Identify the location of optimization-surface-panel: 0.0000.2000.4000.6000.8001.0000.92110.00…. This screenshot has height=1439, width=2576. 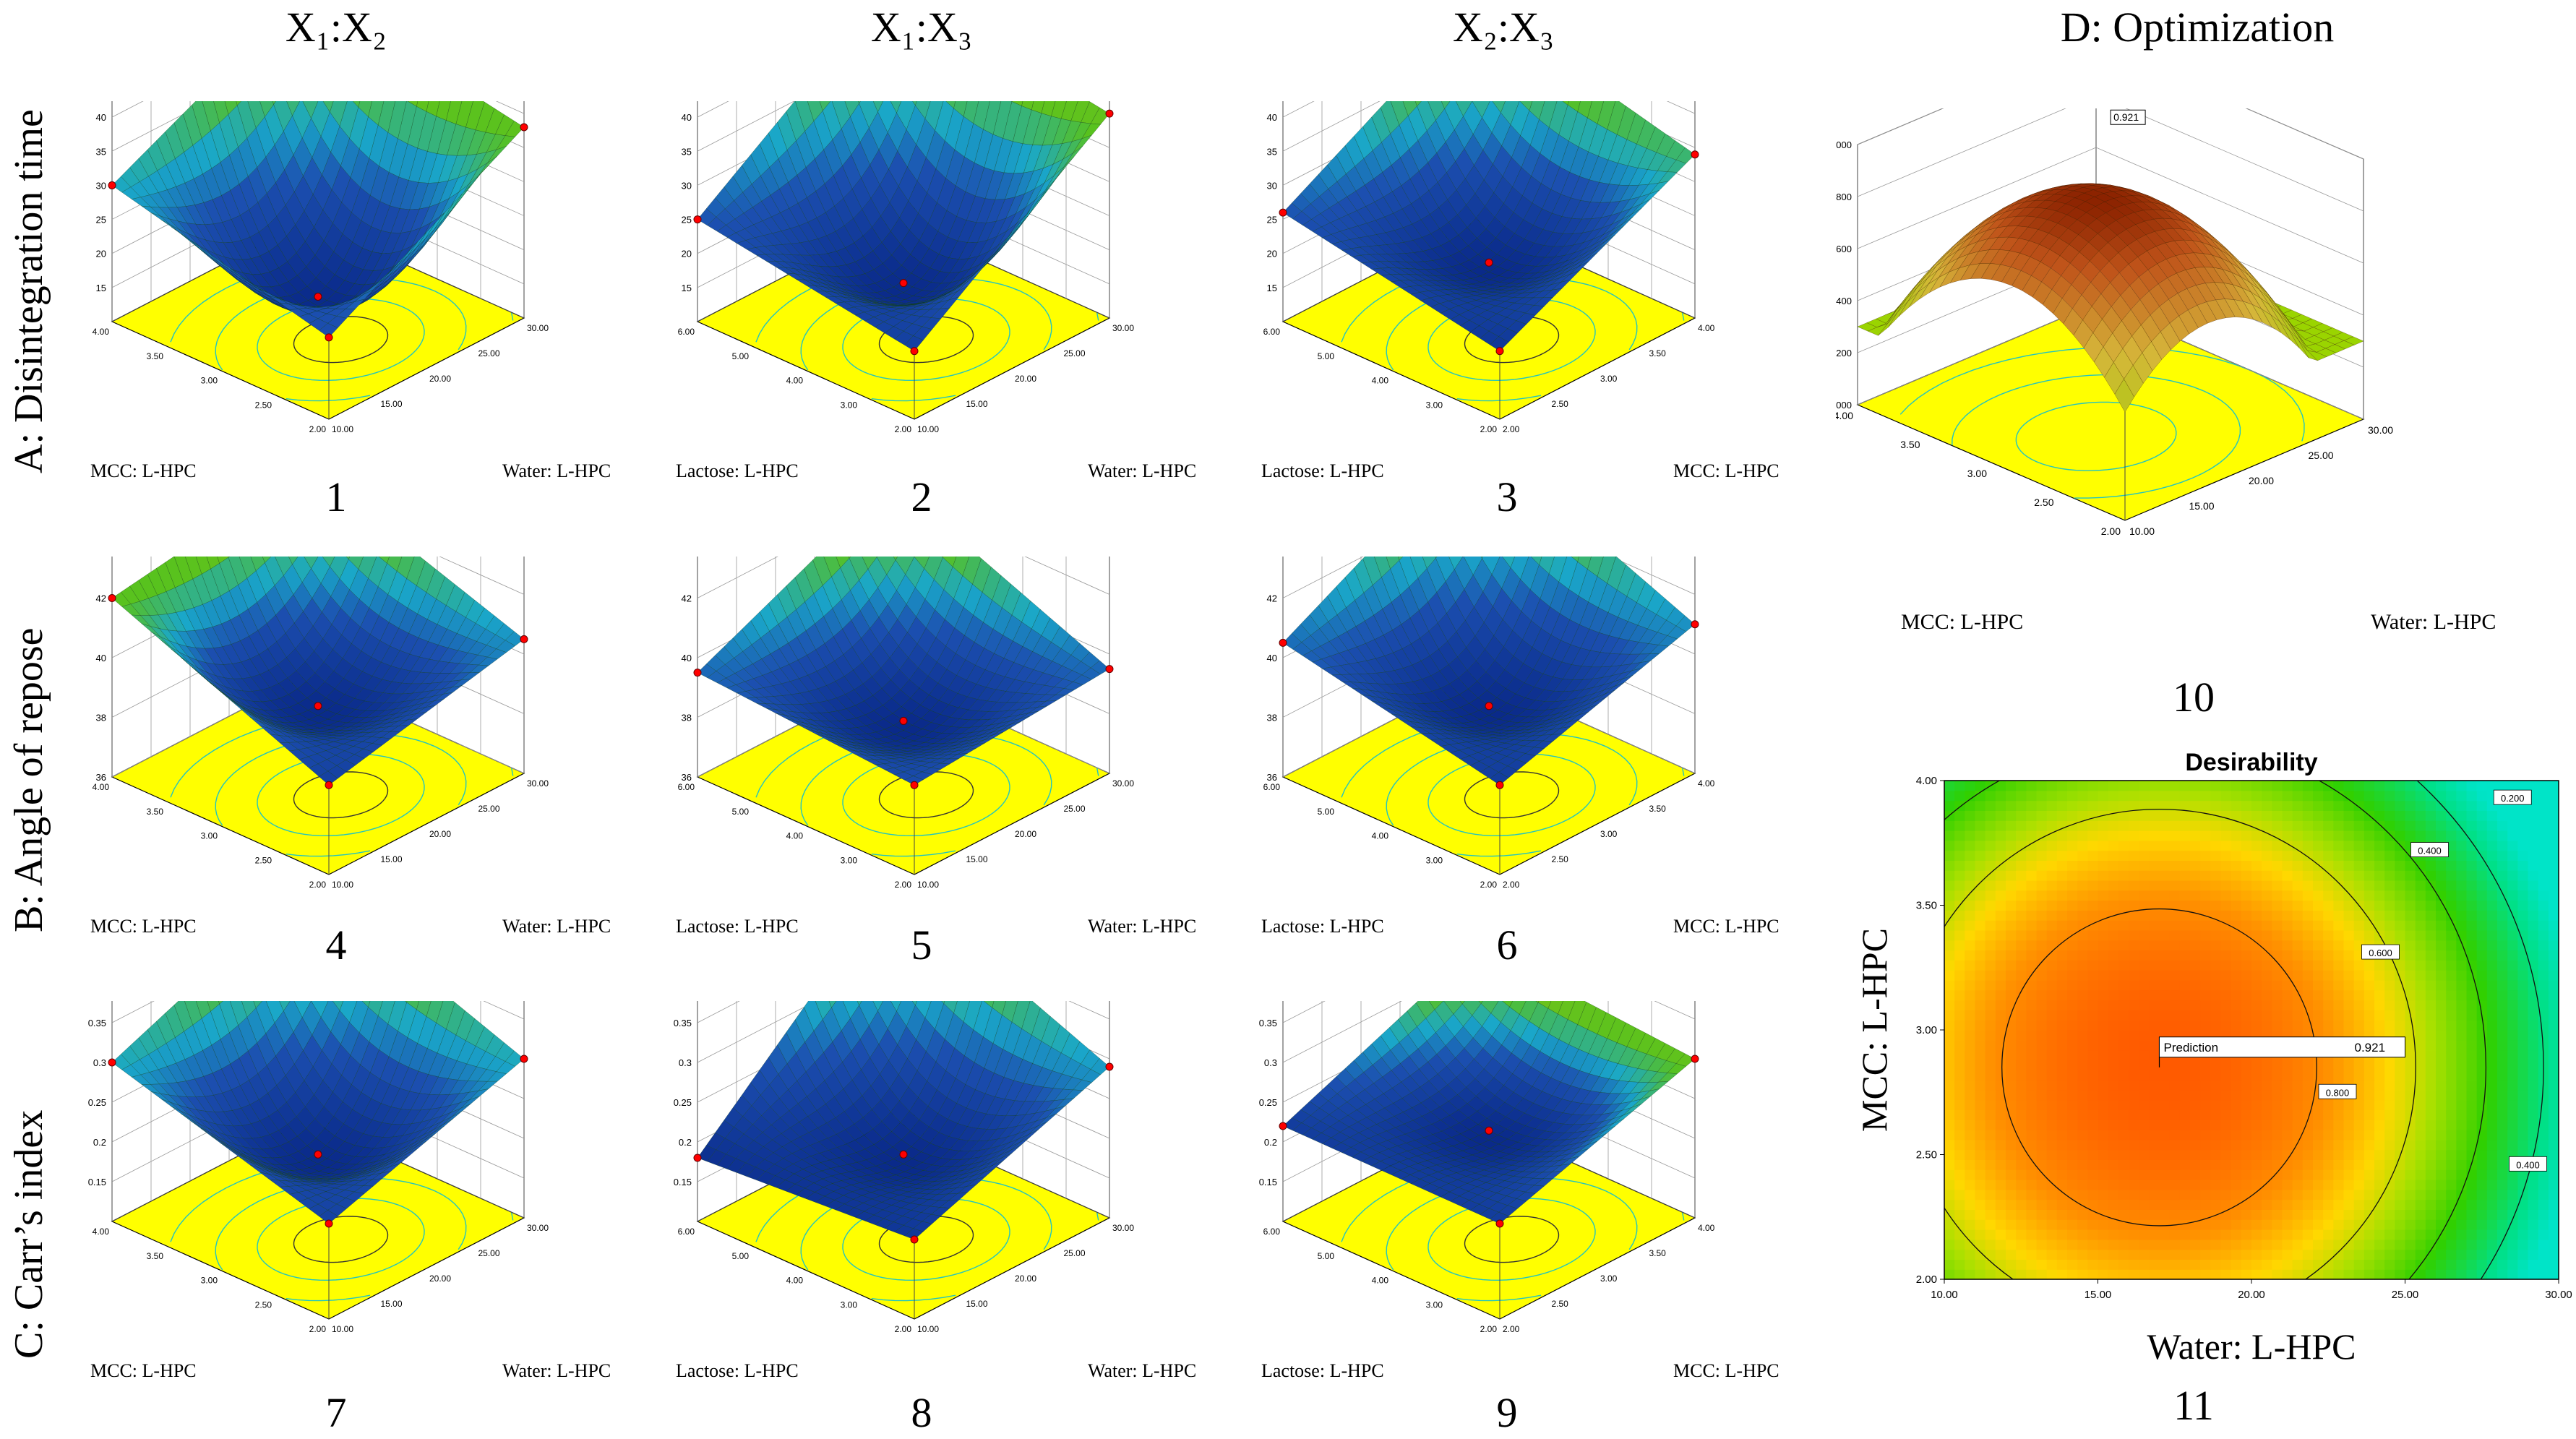
(2190, 383).